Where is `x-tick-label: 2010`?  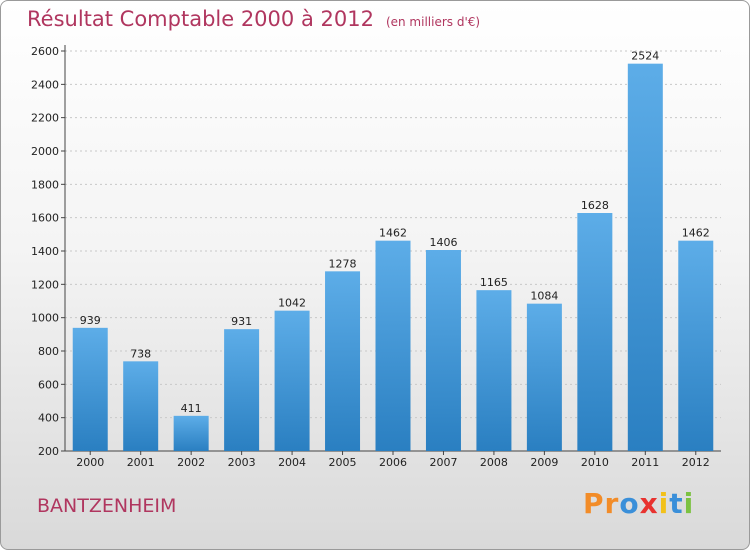
x-tick-label: 2010 is located at coordinates (595, 462).